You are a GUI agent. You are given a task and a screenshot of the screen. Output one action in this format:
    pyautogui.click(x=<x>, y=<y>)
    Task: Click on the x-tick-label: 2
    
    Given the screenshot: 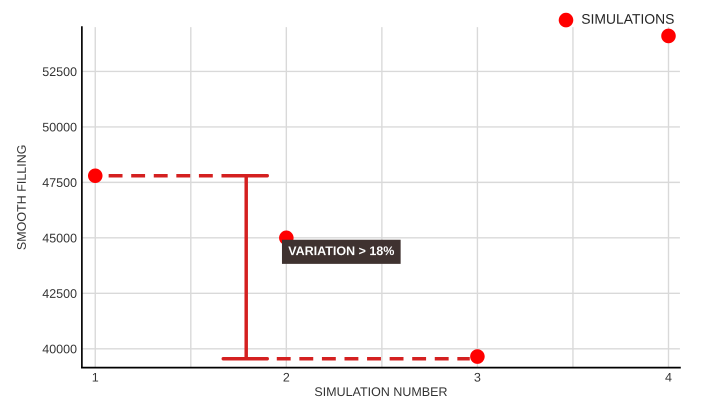 What is the action you would take?
    pyautogui.click(x=286, y=377)
    